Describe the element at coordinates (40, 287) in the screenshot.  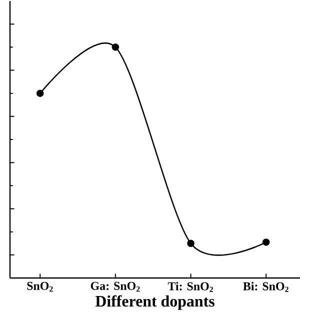
I see `x-tick-label: SnO$_{2}$` at that location.